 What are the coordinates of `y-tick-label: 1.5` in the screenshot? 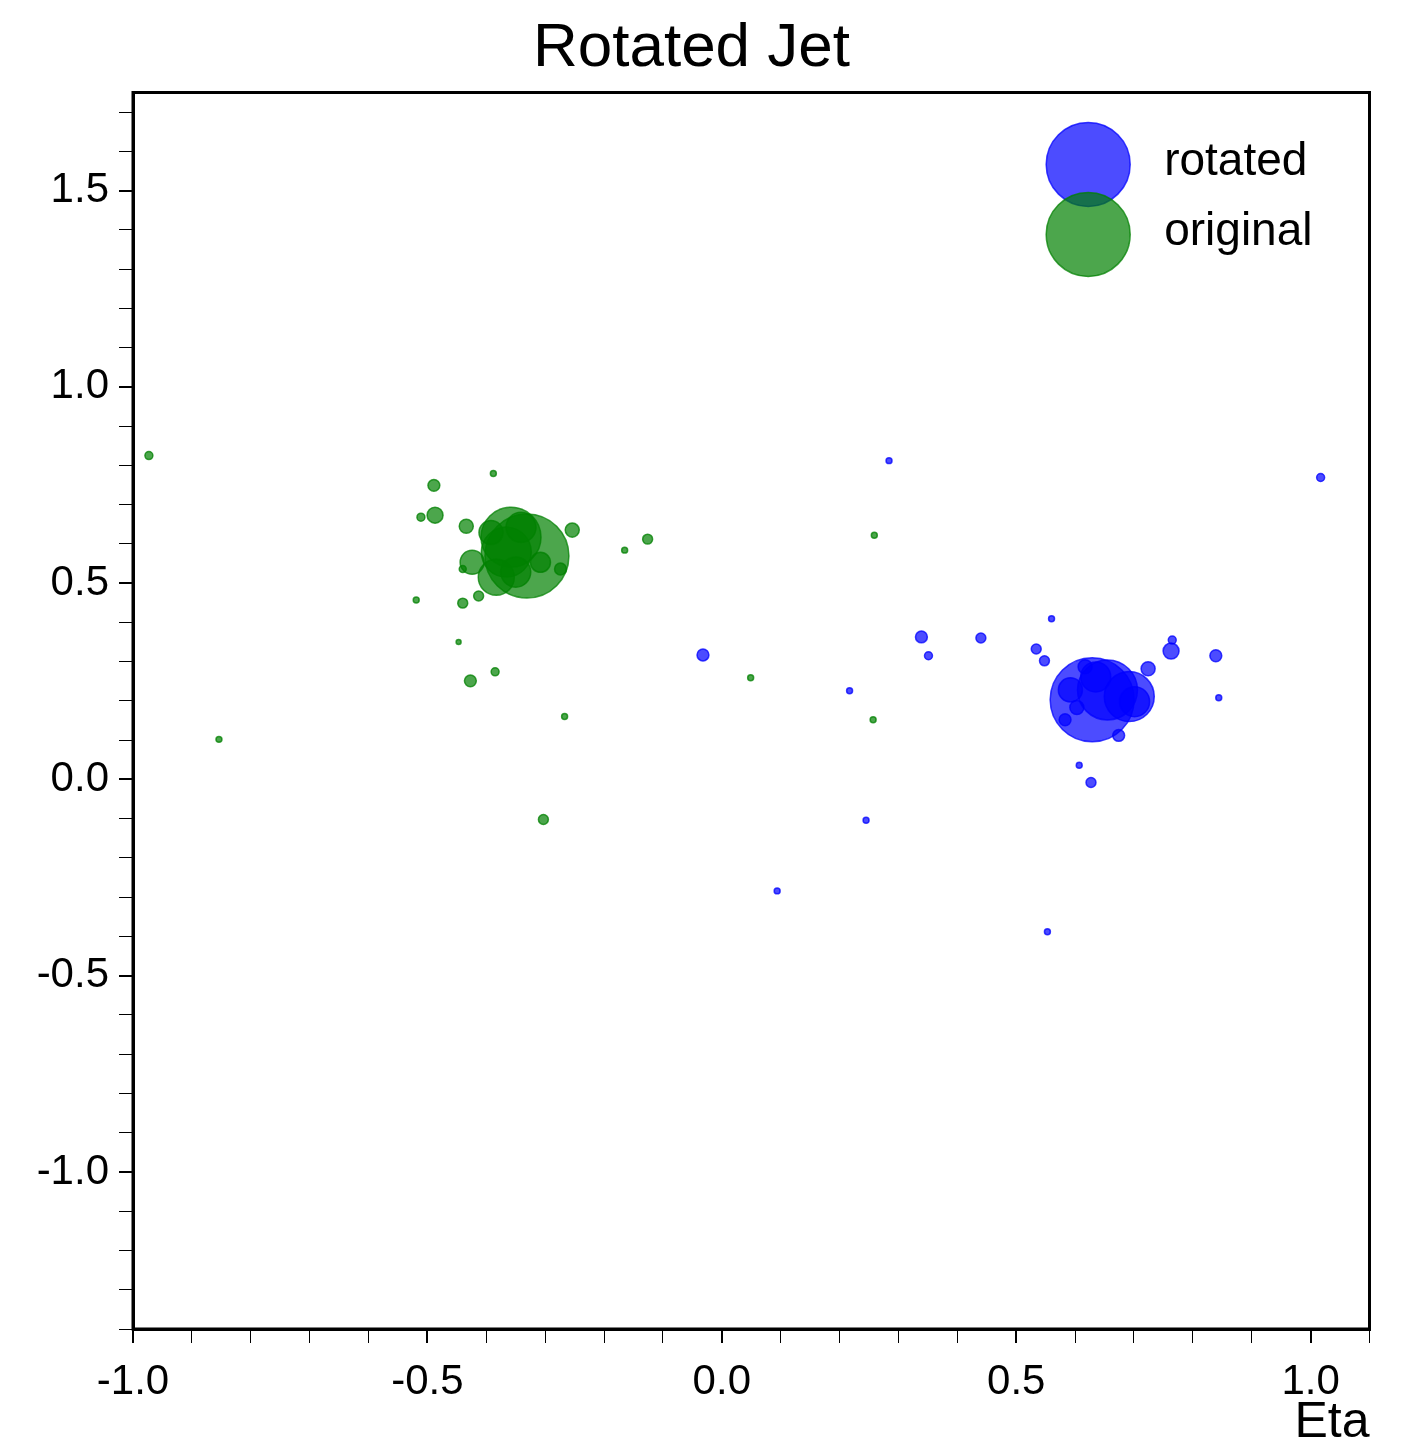 It's located at (79, 188).